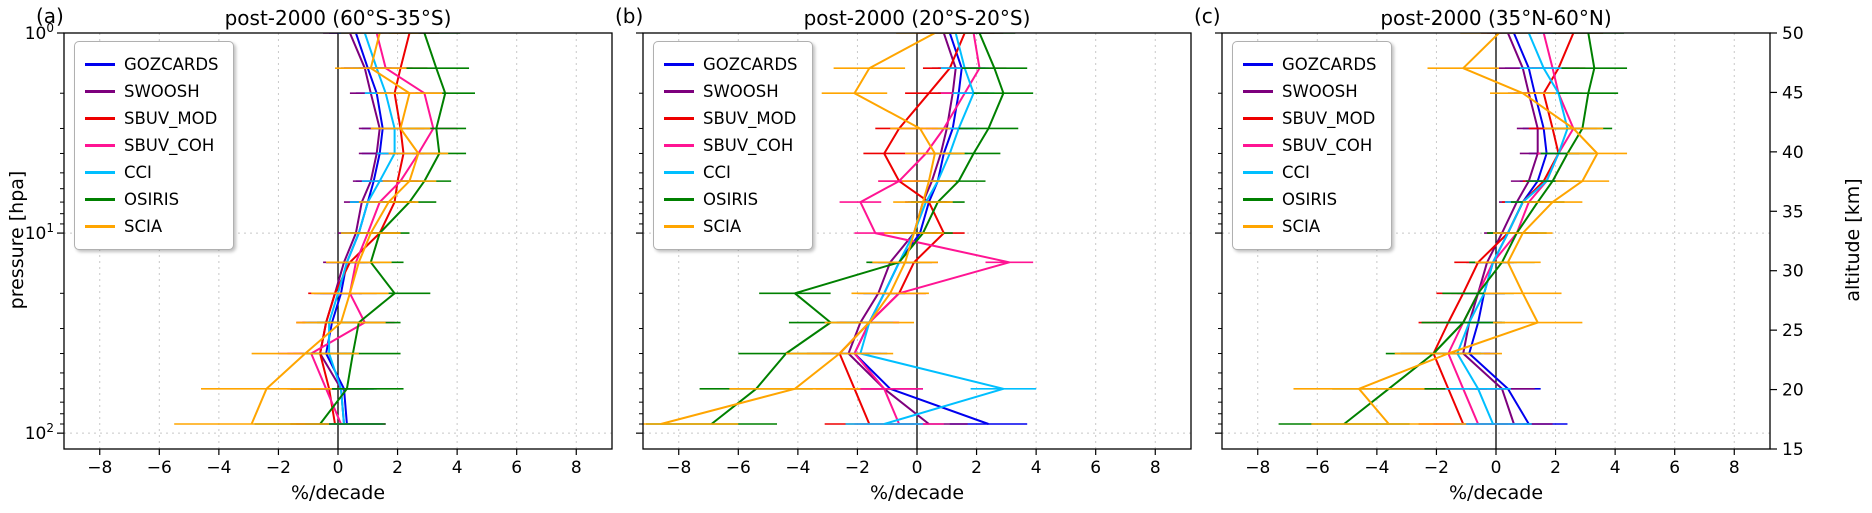 The width and height of the screenshot is (1872, 513). I want to click on altitude-tick-label: 30, so click(1793, 272).